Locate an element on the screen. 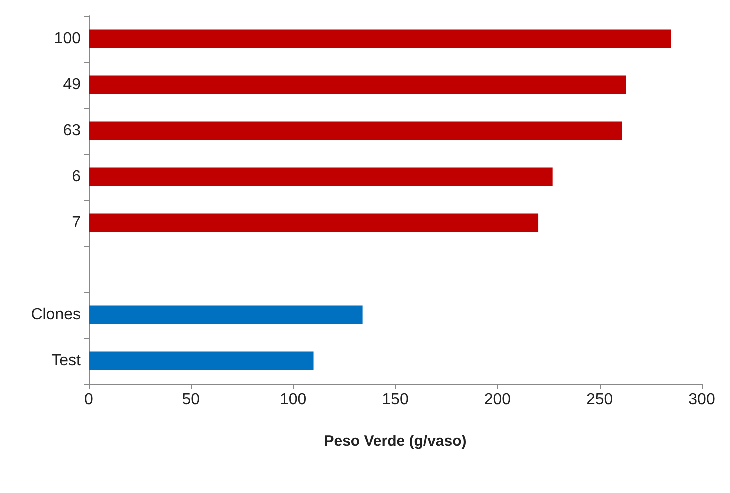 This screenshot has height=493, width=730. y-tick-label: 7 is located at coordinates (77, 223).